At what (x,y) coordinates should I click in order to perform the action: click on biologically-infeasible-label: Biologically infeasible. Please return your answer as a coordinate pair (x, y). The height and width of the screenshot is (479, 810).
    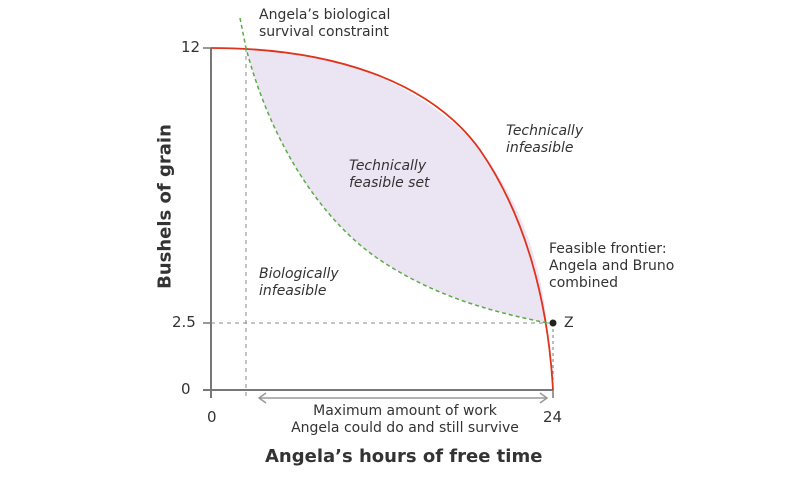
    Looking at the image, I should click on (299, 283).